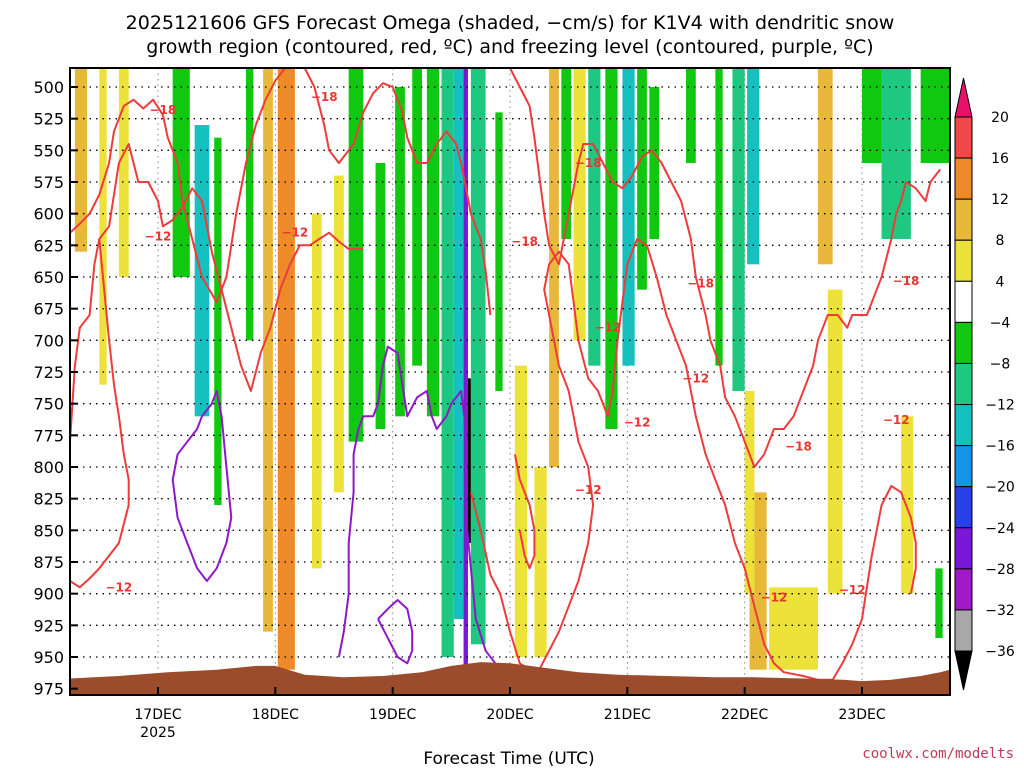  Describe the element at coordinates (861, 715) in the screenshot. I see `x-tick-label-6: 23DEC` at that location.